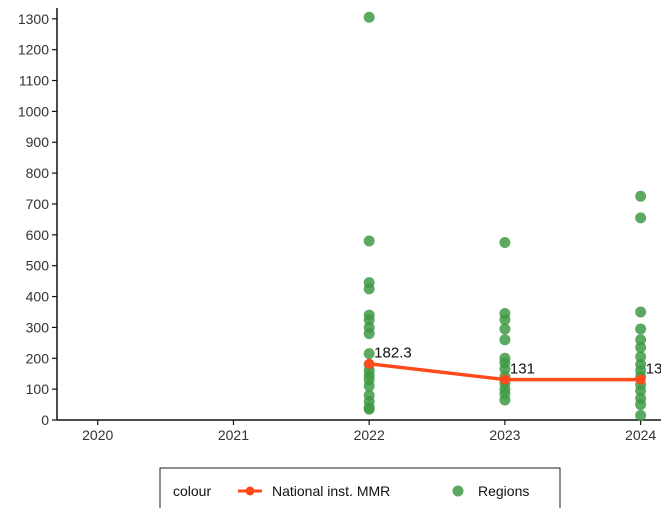 This screenshot has width=661, height=508. I want to click on y-tick-label: 100, so click(38, 389).